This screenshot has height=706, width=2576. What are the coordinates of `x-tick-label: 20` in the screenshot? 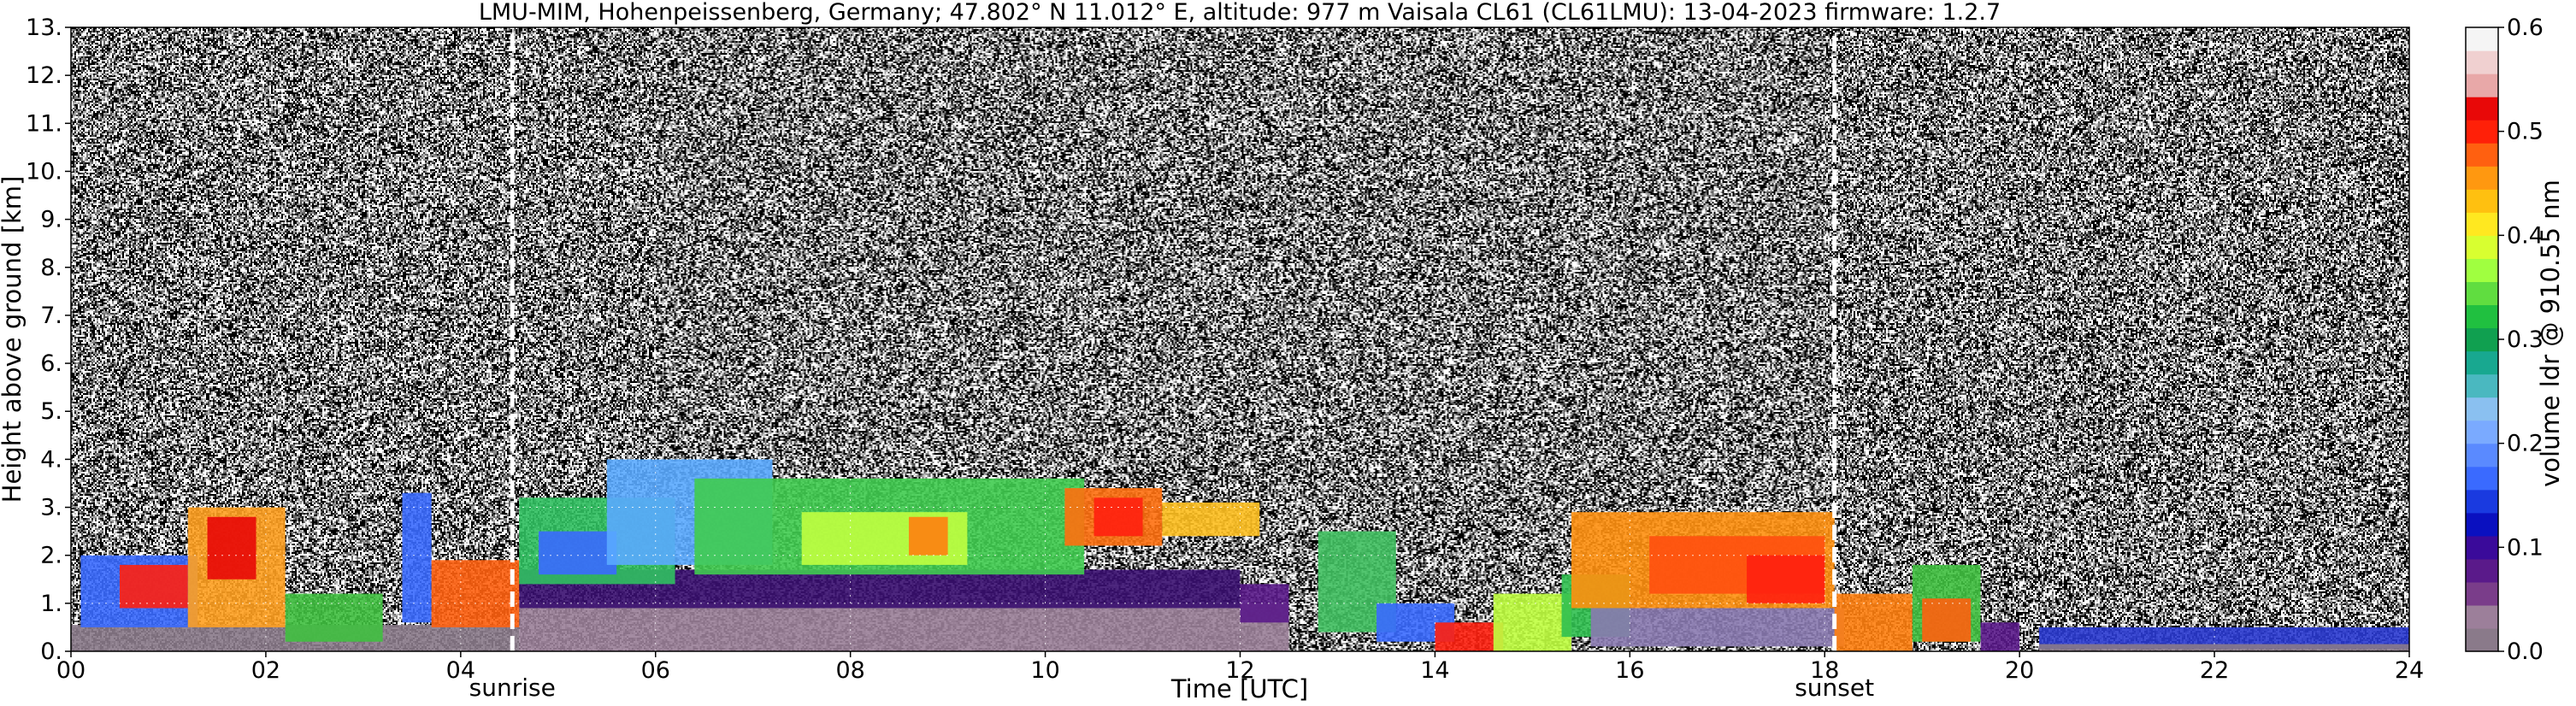 It's located at (2019, 670).